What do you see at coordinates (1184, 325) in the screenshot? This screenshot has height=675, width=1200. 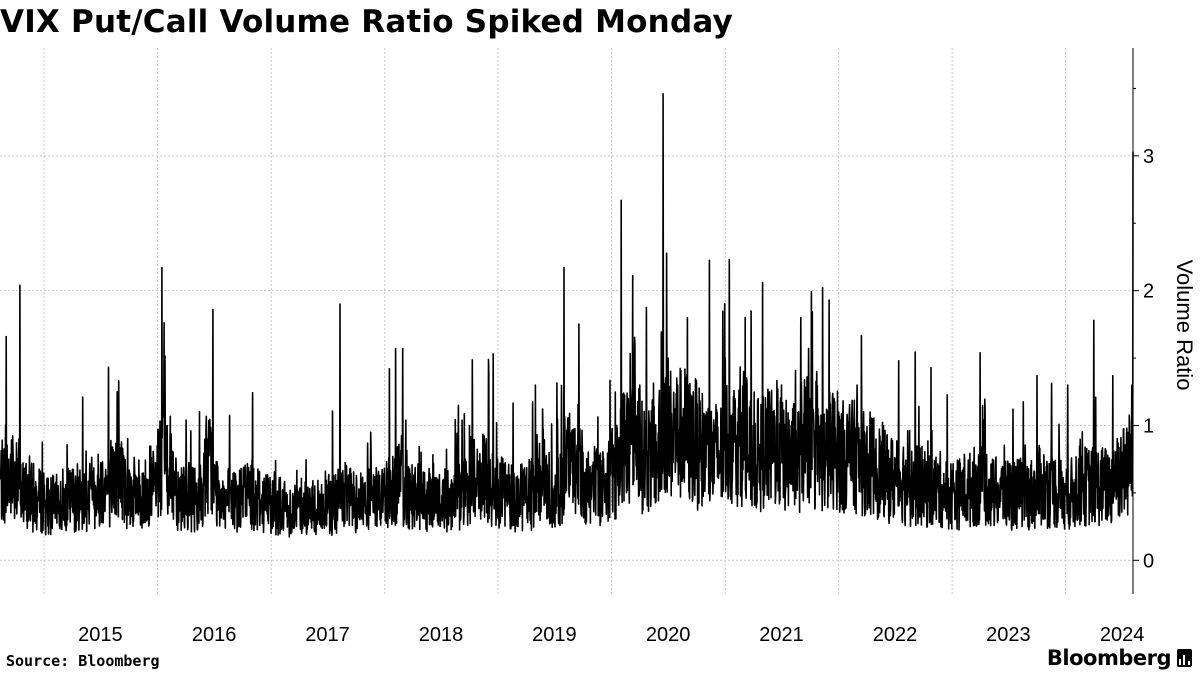 I see `y-axis-label: Volume Ratio` at bounding box center [1184, 325].